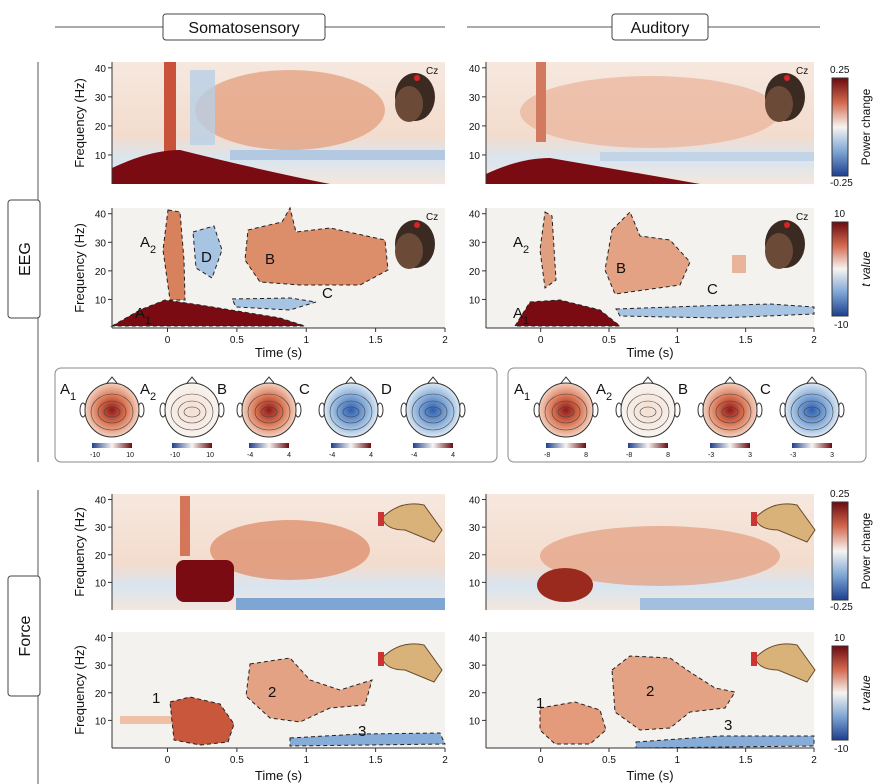 The height and width of the screenshot is (784, 875). What do you see at coordinates (832, 455) in the screenshot?
I see `topomap-max: 3` at bounding box center [832, 455].